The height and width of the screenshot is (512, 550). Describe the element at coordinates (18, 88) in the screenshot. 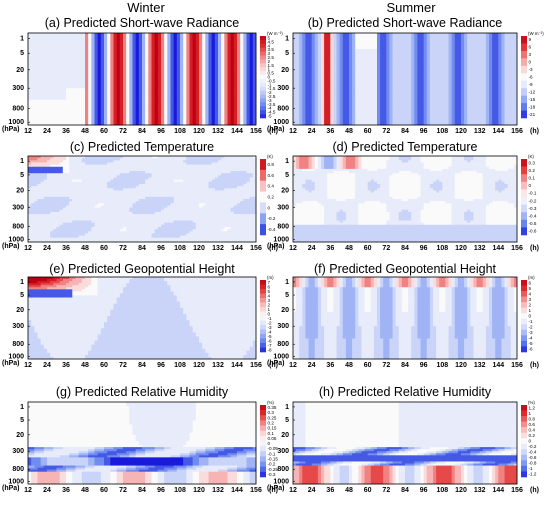

I see `y-tick-label: 300` at that location.